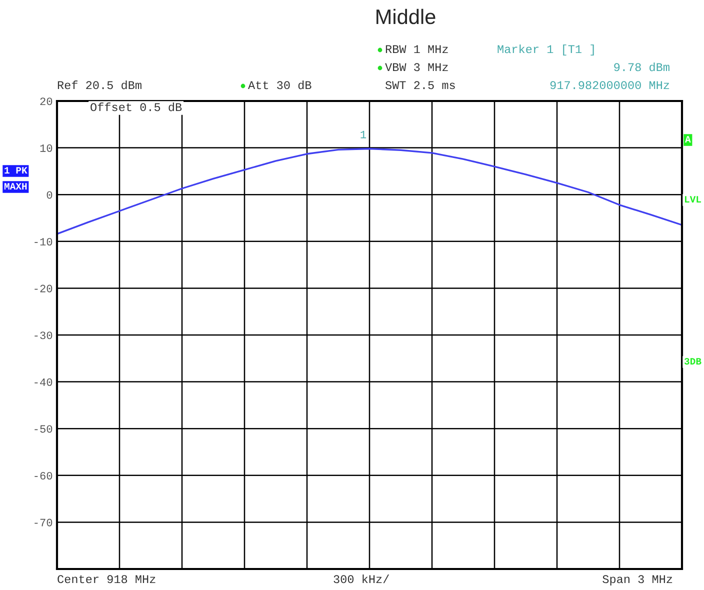 The width and height of the screenshot is (704, 590). What do you see at coordinates (46, 148) in the screenshot?
I see `y-tick-label: 10` at bounding box center [46, 148].